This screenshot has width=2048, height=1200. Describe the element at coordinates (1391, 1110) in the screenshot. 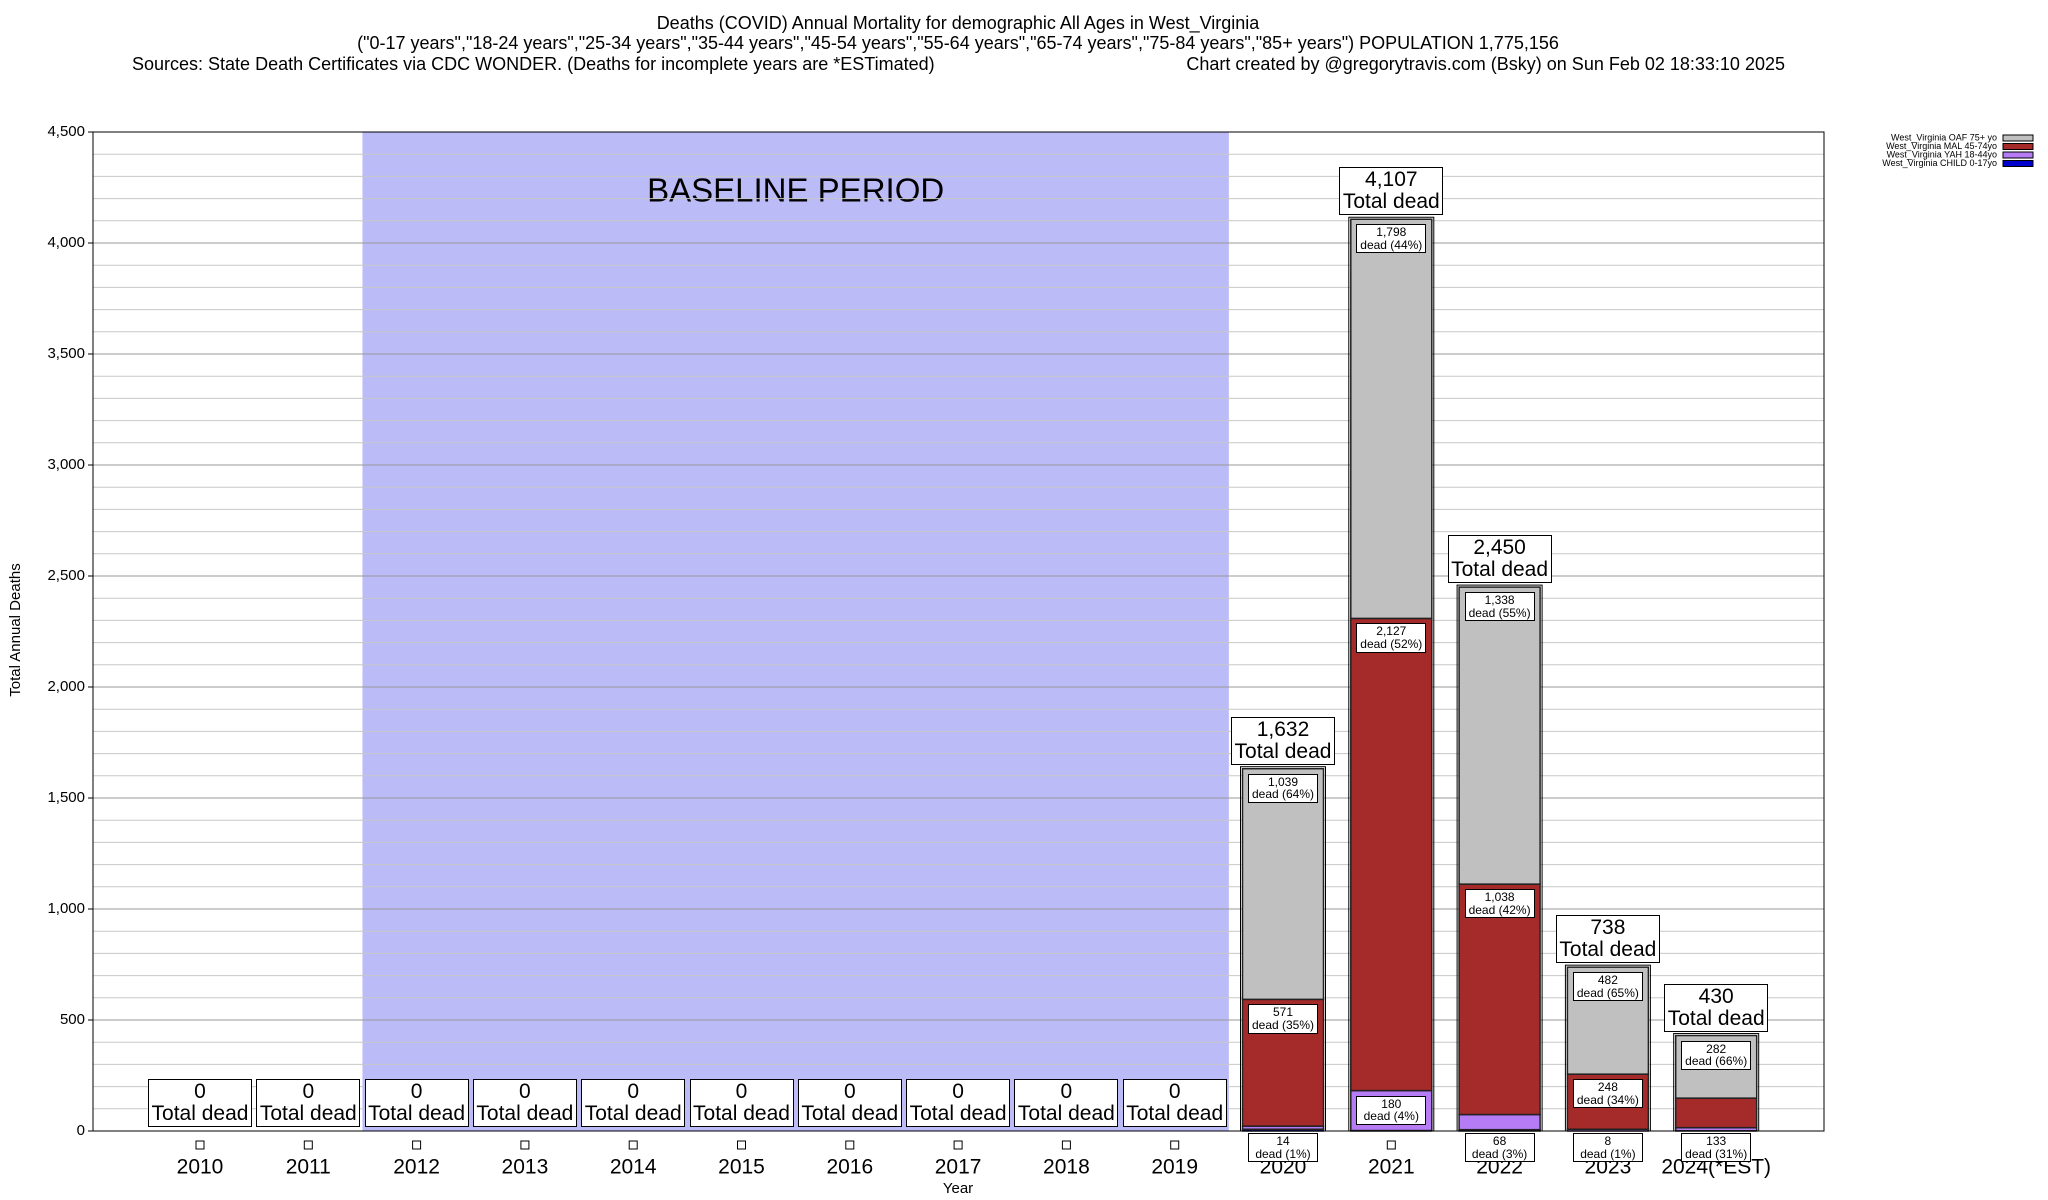

I see `segment-label: 180 dead (4%)` at that location.